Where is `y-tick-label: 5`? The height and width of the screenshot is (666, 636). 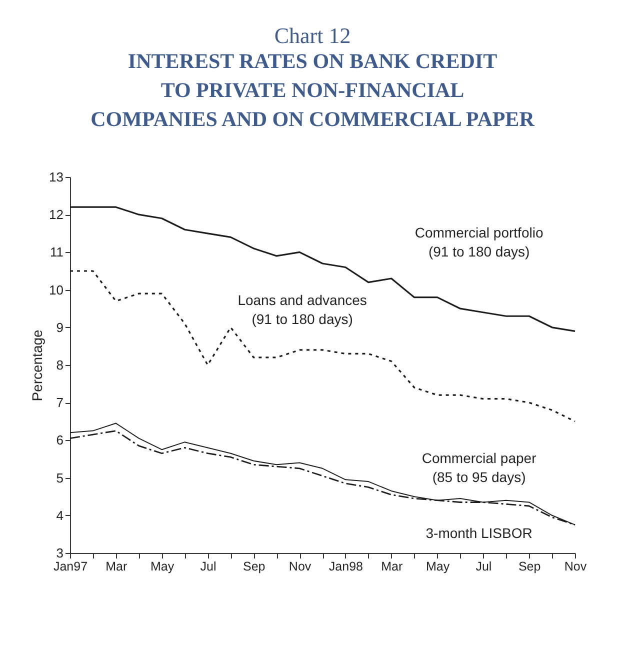
y-tick-label: 5 is located at coordinates (60, 478).